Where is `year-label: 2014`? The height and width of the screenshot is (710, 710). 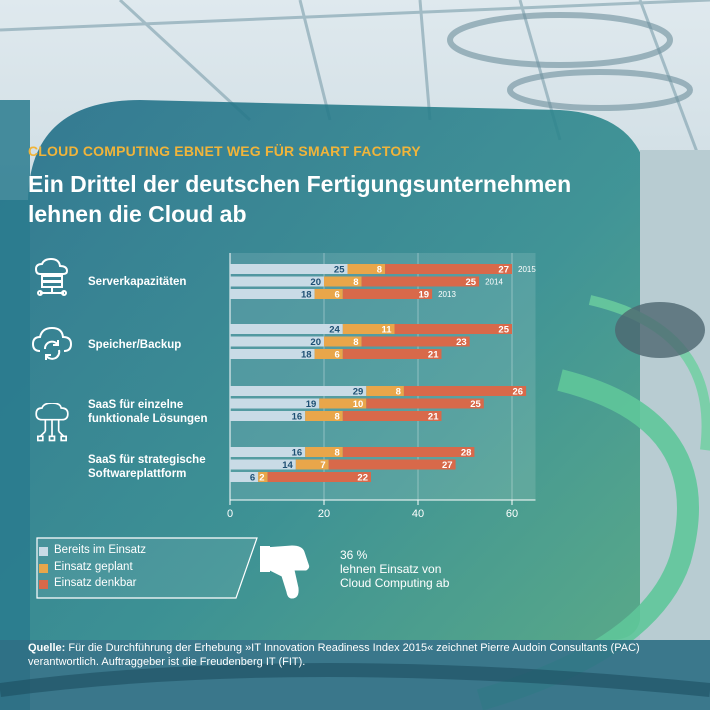 year-label: 2014 is located at coordinates (494, 282).